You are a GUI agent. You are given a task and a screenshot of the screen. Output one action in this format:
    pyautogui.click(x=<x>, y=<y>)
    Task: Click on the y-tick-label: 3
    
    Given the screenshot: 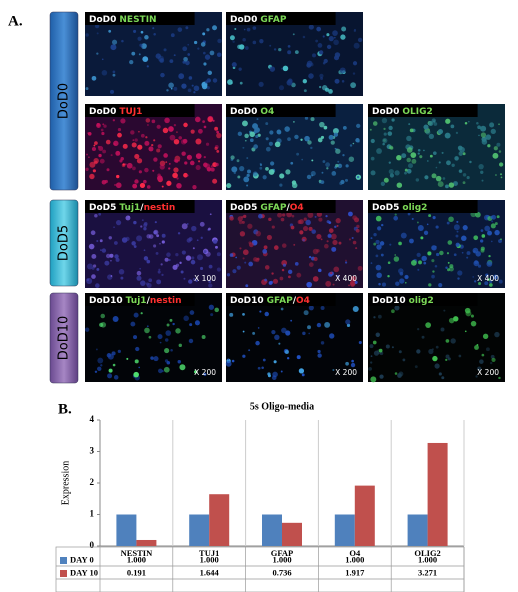 What is the action you would take?
    pyautogui.click(x=92, y=451)
    